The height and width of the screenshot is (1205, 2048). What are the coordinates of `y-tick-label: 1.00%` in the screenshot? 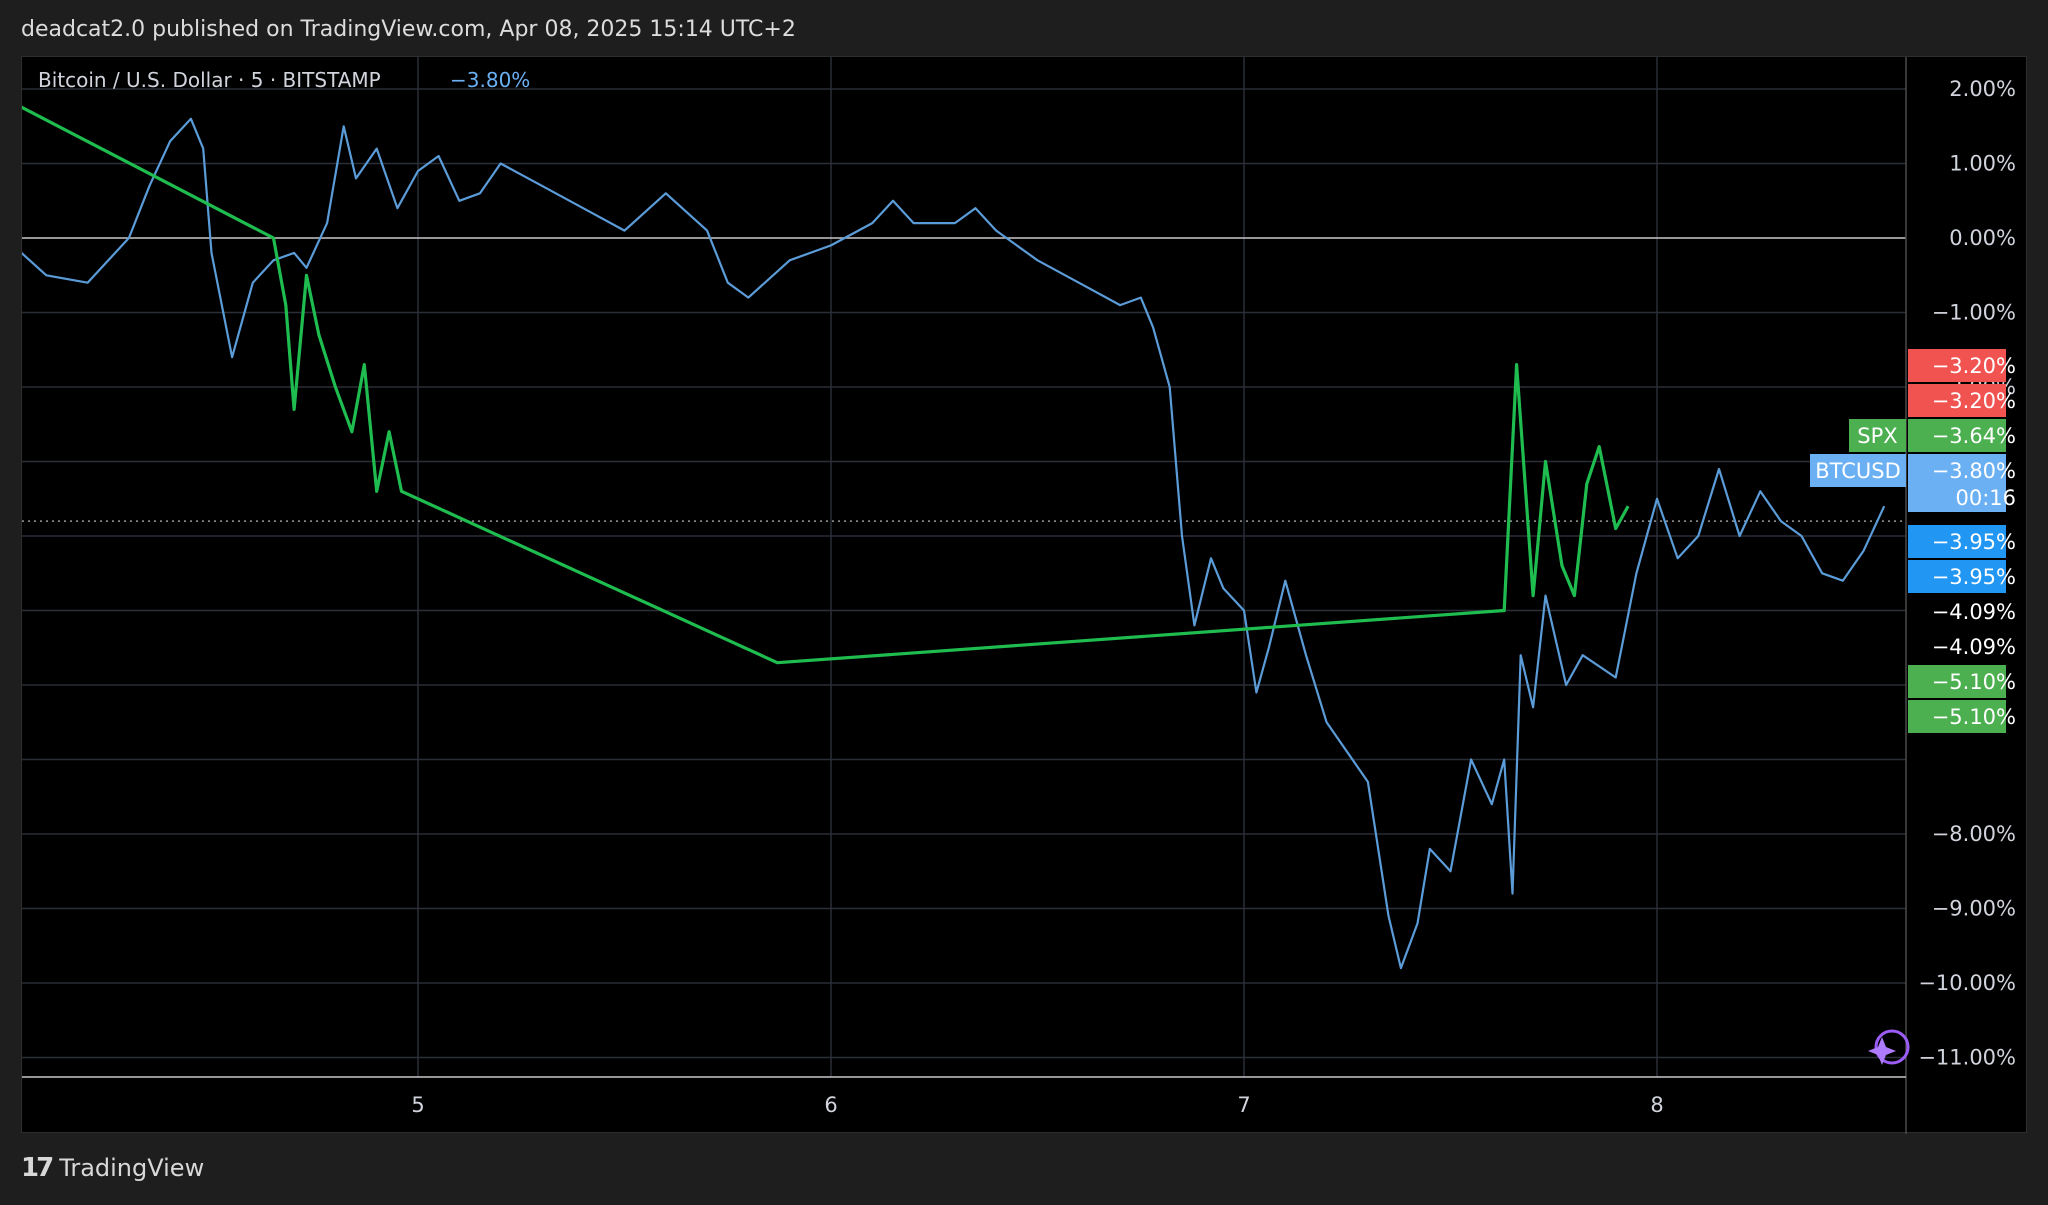 It's located at (1982, 164).